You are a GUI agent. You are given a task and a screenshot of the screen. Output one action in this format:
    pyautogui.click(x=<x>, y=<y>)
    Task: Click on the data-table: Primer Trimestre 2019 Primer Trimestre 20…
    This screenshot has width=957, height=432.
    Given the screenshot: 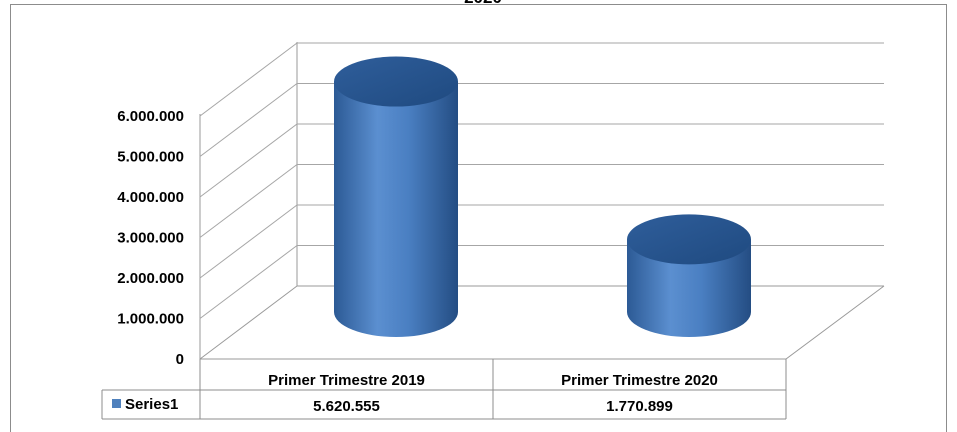 What is the action you would take?
    pyautogui.click(x=444, y=389)
    